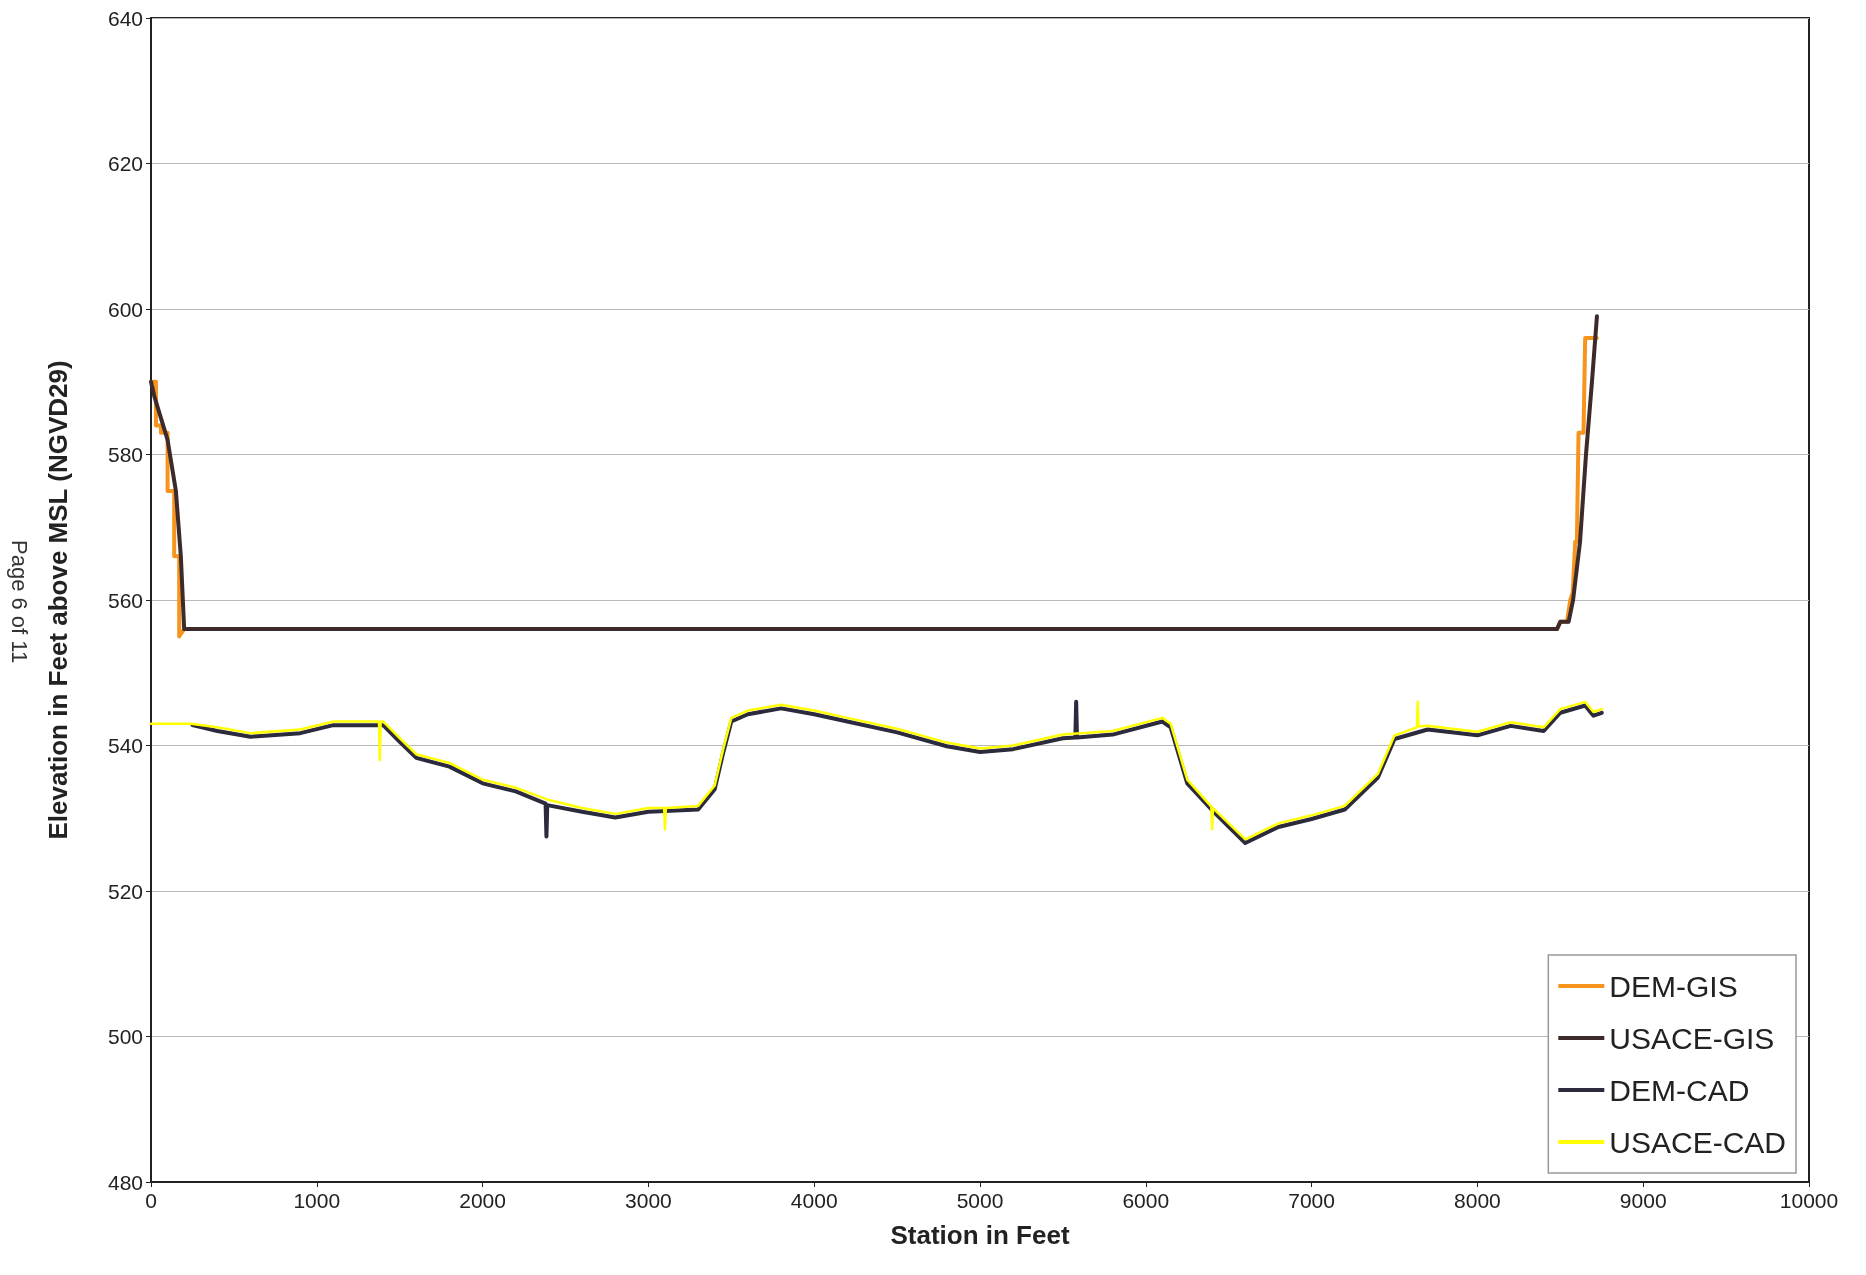 The image size is (1866, 1275). Describe the element at coordinates (814, 1200) in the screenshot. I see `x-tick-label: 4000` at that location.